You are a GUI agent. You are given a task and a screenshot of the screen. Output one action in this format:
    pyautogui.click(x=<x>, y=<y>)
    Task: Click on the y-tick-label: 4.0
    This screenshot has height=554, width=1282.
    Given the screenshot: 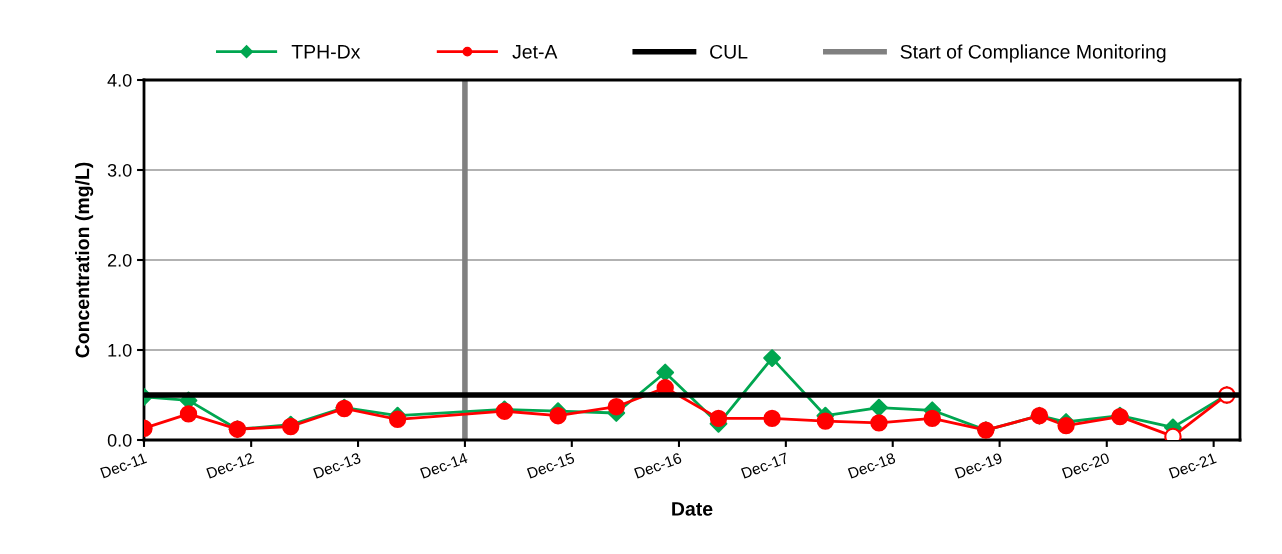 What is the action you would take?
    pyautogui.click(x=119, y=80)
    